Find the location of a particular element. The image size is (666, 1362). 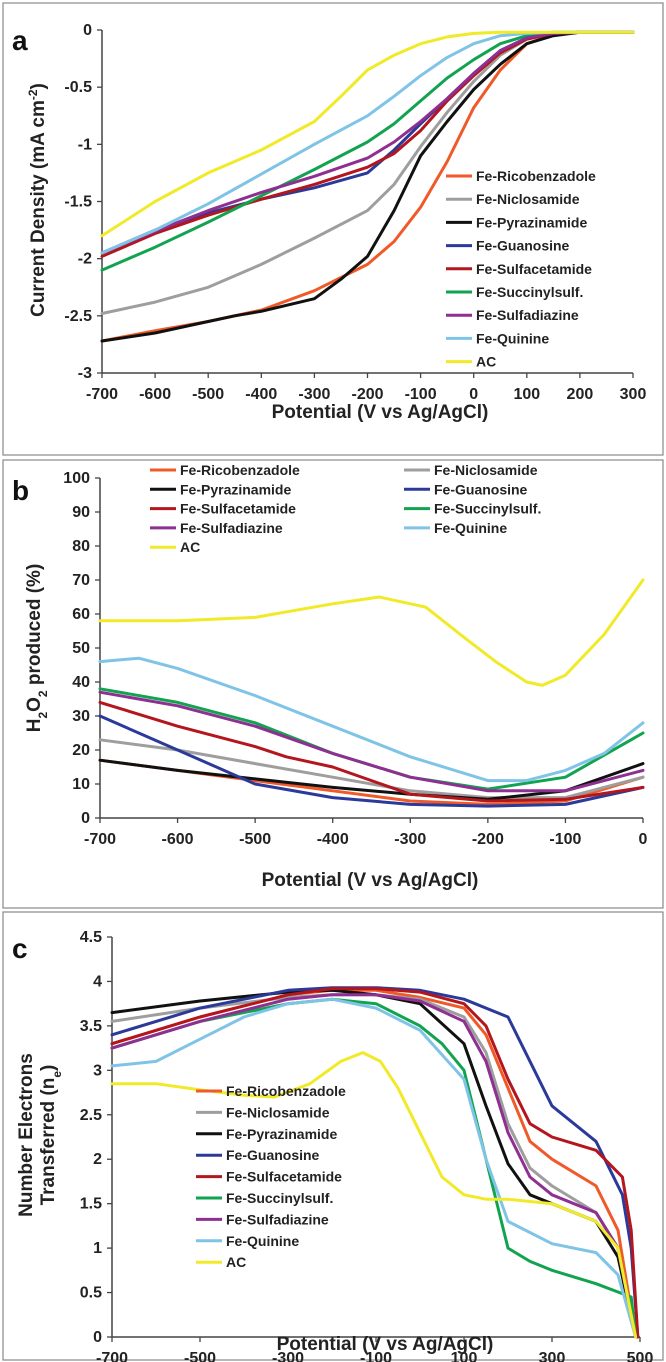

y-tick-label: 40 is located at coordinates (81, 682).